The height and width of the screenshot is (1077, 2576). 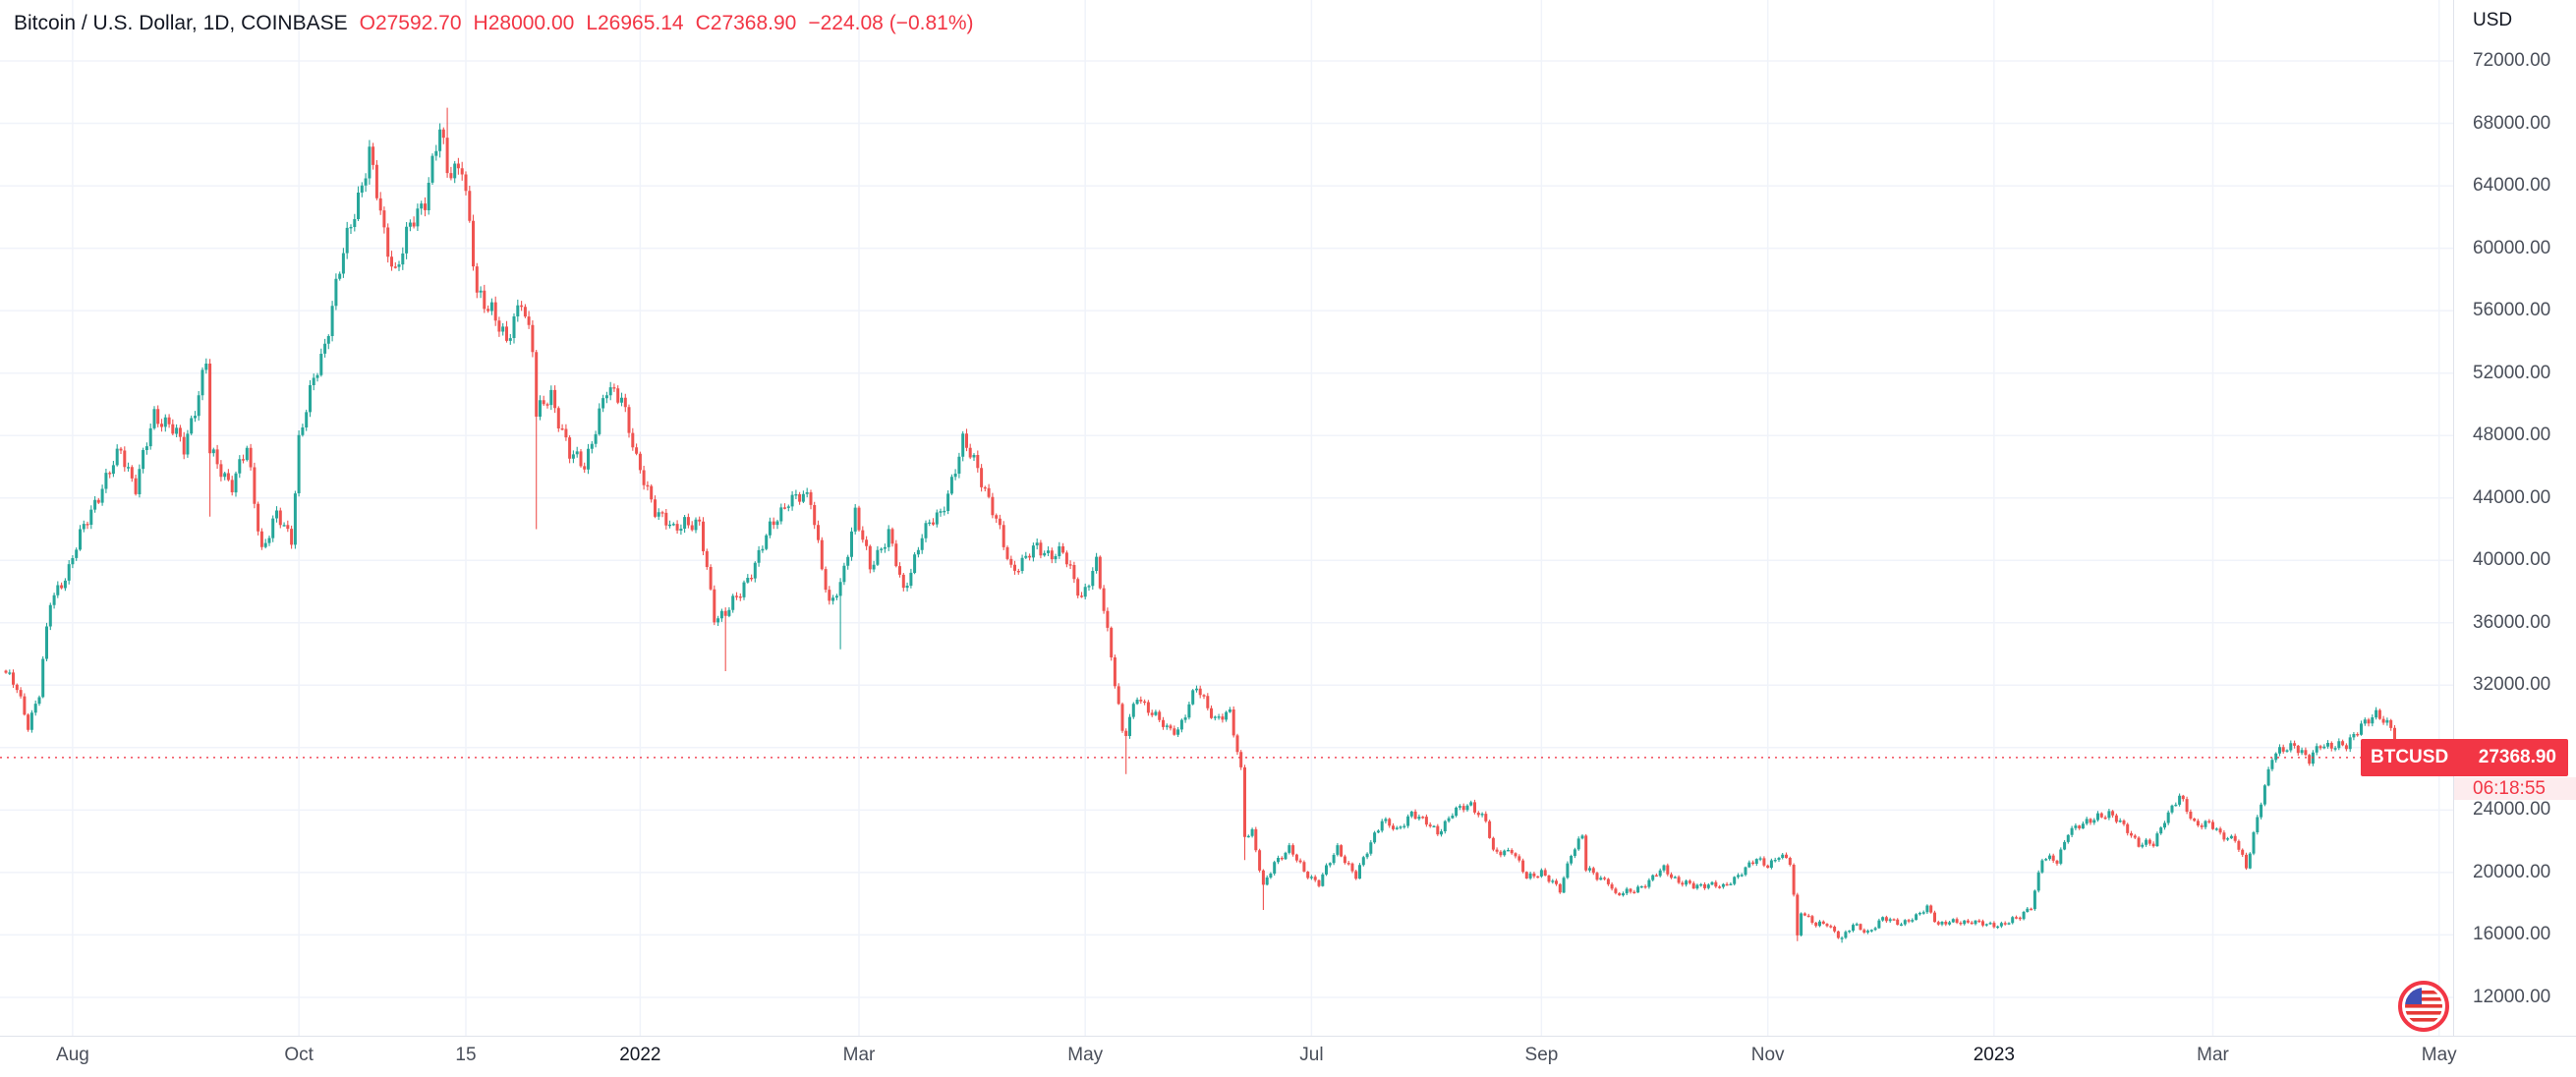 I want to click on price-tick-label: 60000.00, so click(x=2512, y=248).